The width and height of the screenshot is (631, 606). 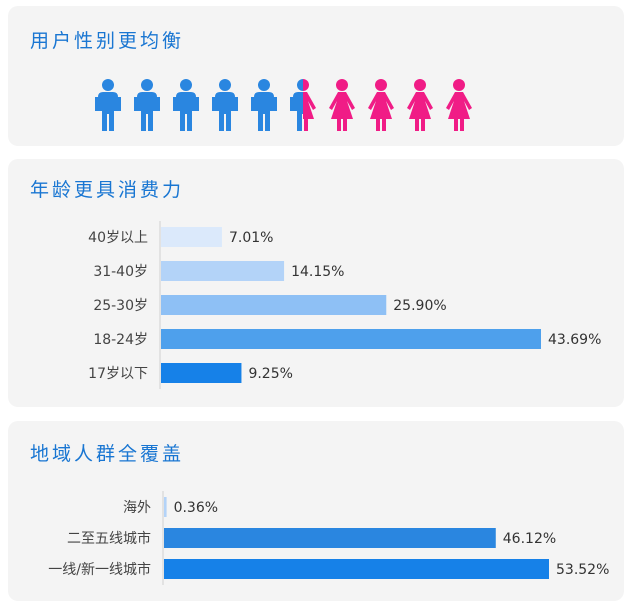 I want to click on age-category-label: 17岁以下, so click(x=118, y=374).